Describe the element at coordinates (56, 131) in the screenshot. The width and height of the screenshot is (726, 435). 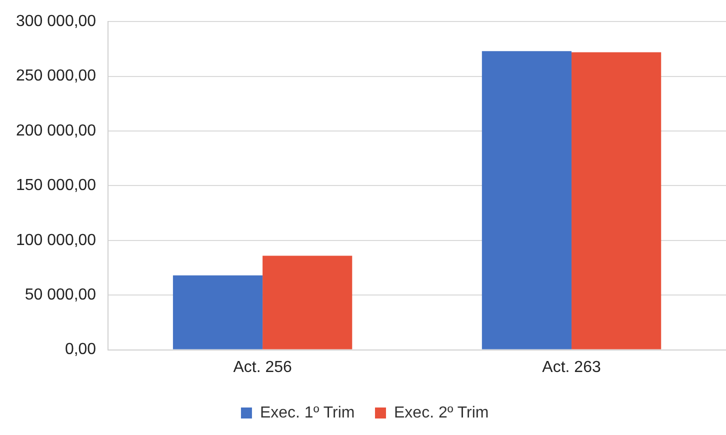
I see `y-tick-label: 200 000,00` at that location.